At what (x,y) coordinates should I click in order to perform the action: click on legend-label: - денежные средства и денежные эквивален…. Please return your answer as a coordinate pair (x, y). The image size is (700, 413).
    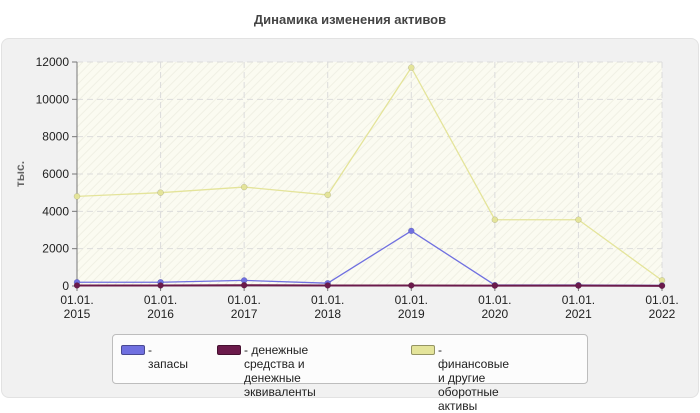
    Looking at the image, I should click on (280, 371).